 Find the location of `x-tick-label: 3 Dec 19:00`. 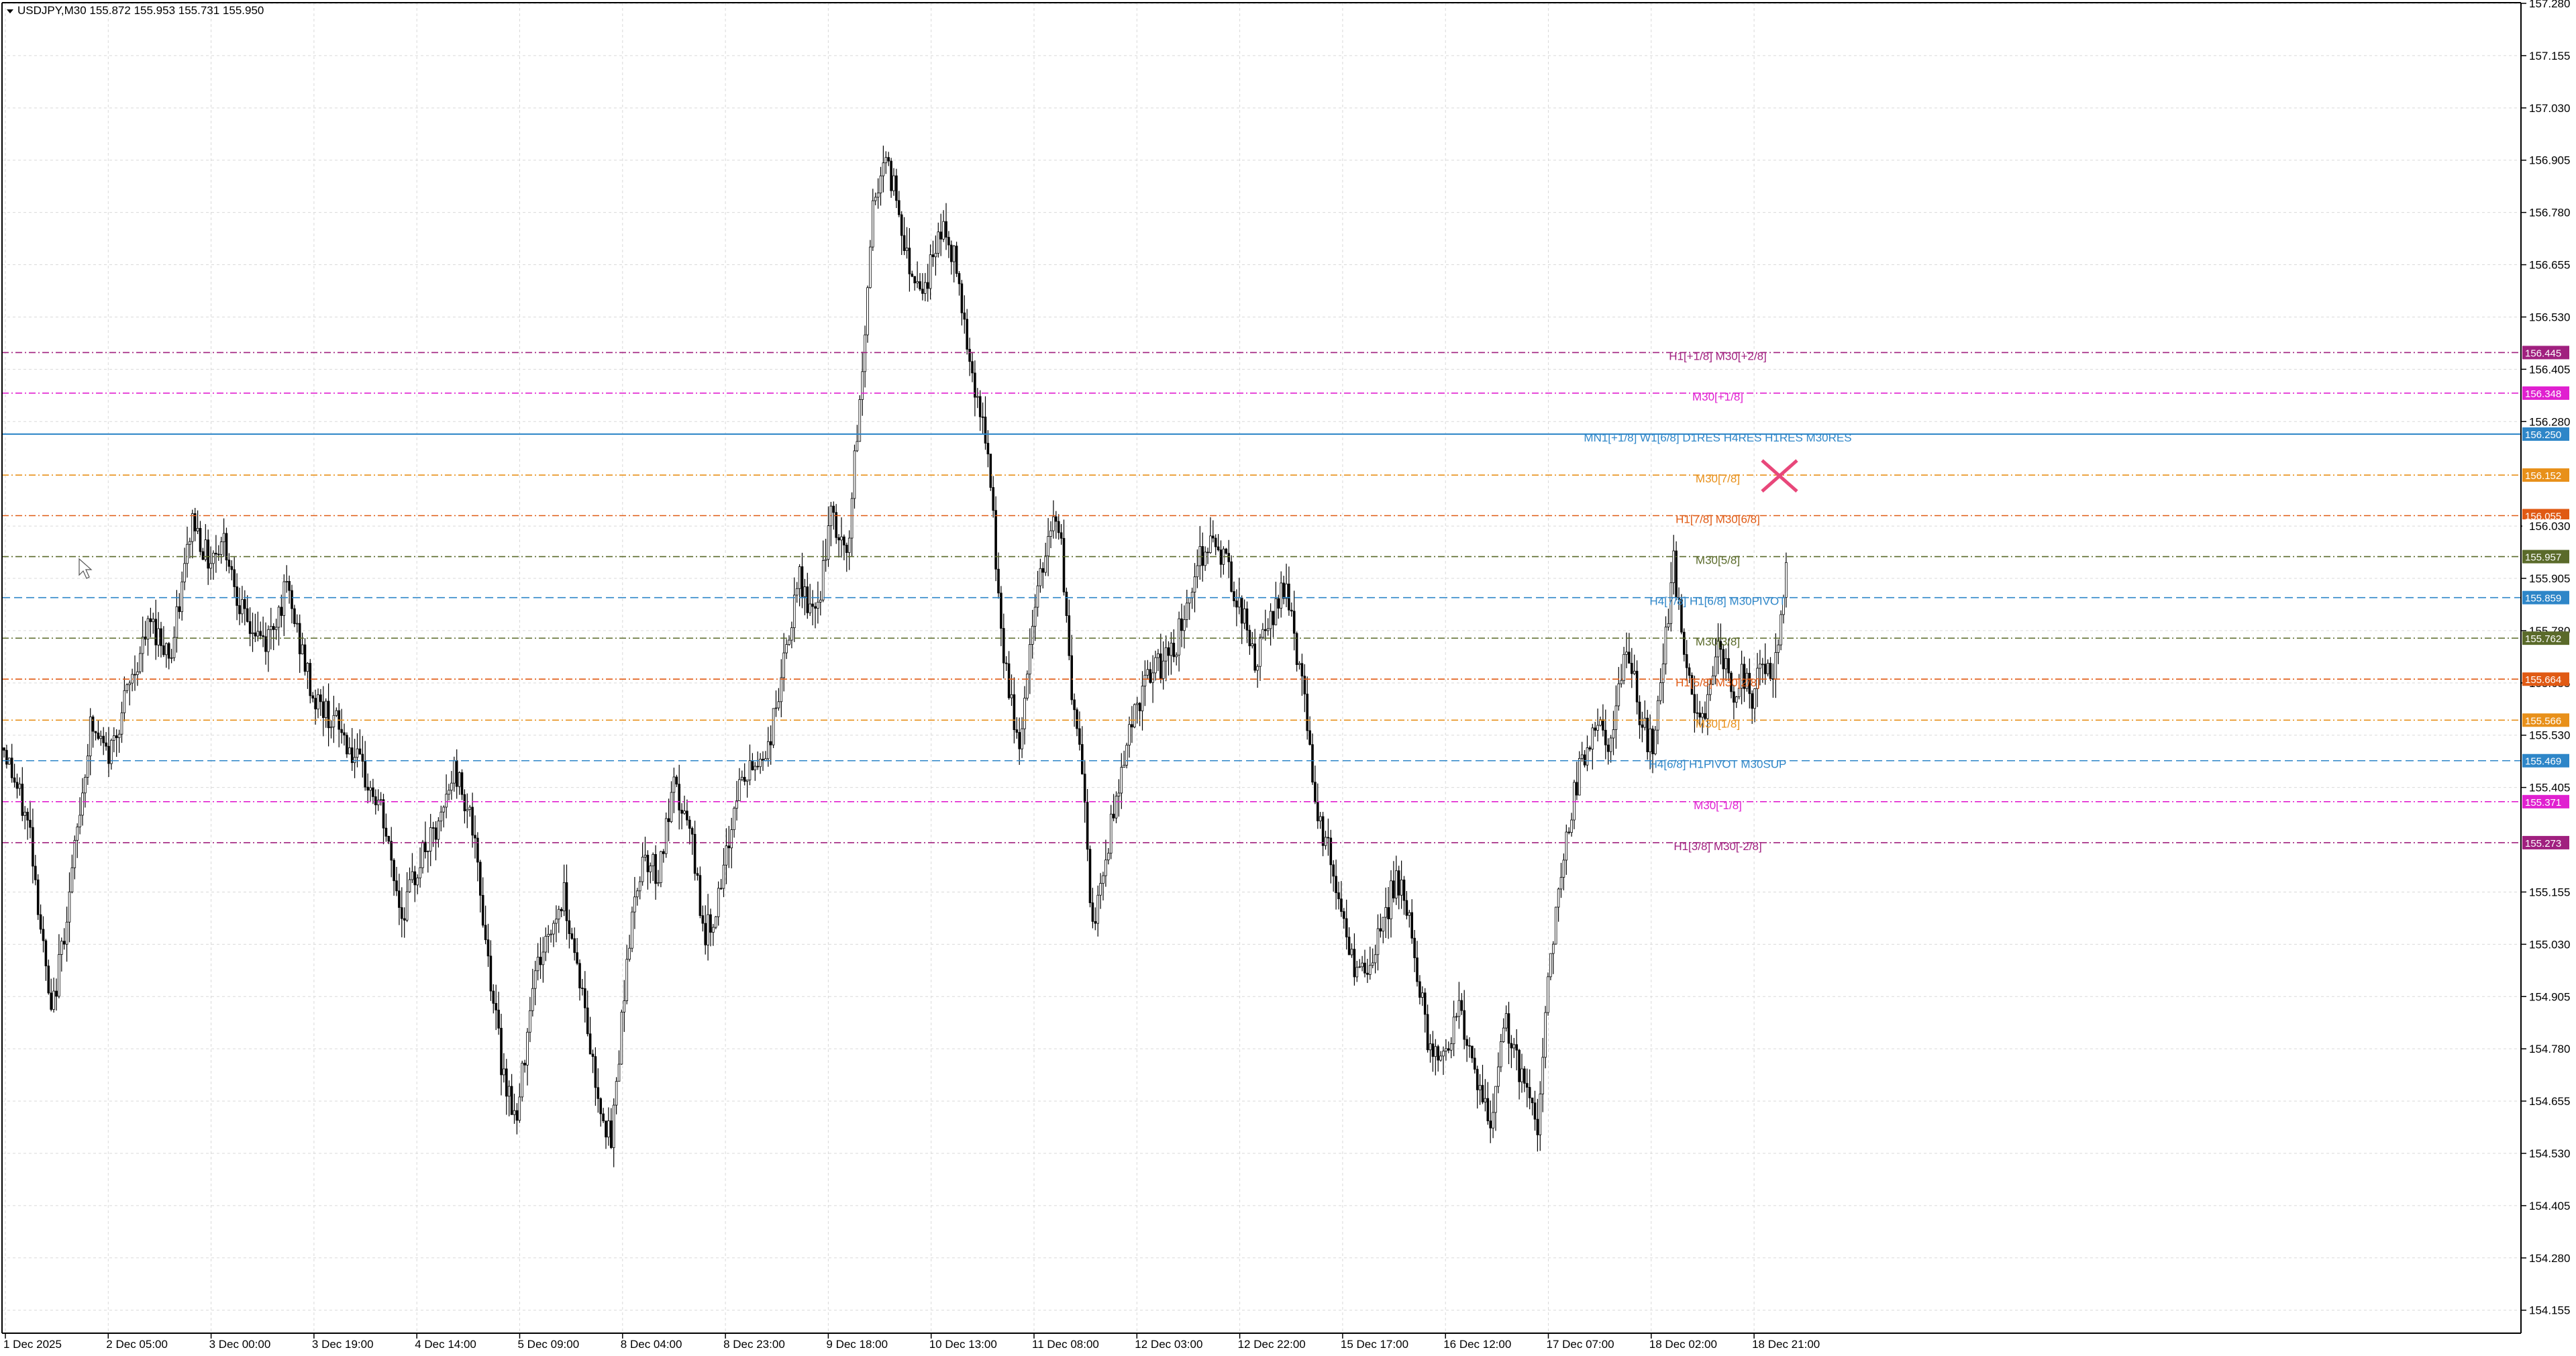

x-tick-label: 3 Dec 19:00 is located at coordinates (343, 1344).